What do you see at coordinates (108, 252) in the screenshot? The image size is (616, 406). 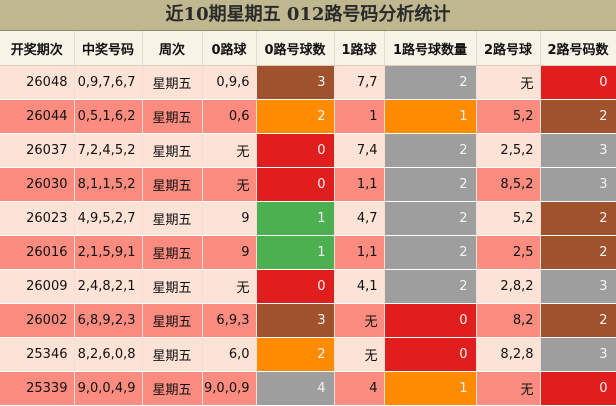 I see `cell-numbers: 2,1,5,9,1` at bounding box center [108, 252].